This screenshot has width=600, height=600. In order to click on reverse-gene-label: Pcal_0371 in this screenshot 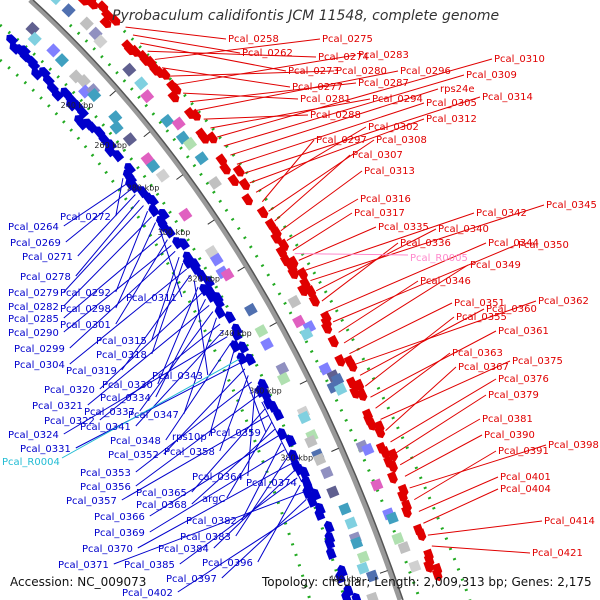, I will do `click(83, 565)`.